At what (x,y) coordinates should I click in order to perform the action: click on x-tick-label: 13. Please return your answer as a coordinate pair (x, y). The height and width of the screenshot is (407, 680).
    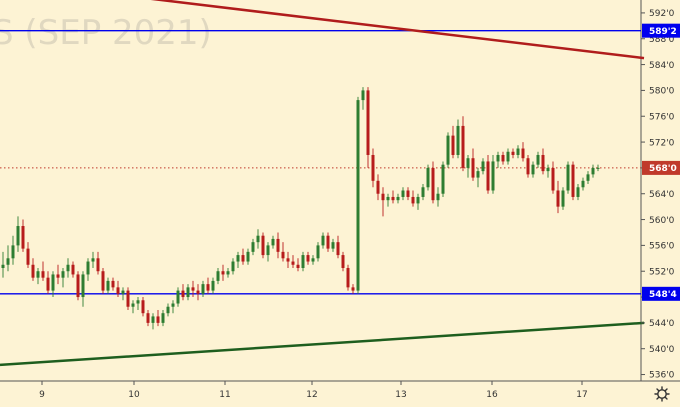
    Looking at the image, I should click on (400, 395).